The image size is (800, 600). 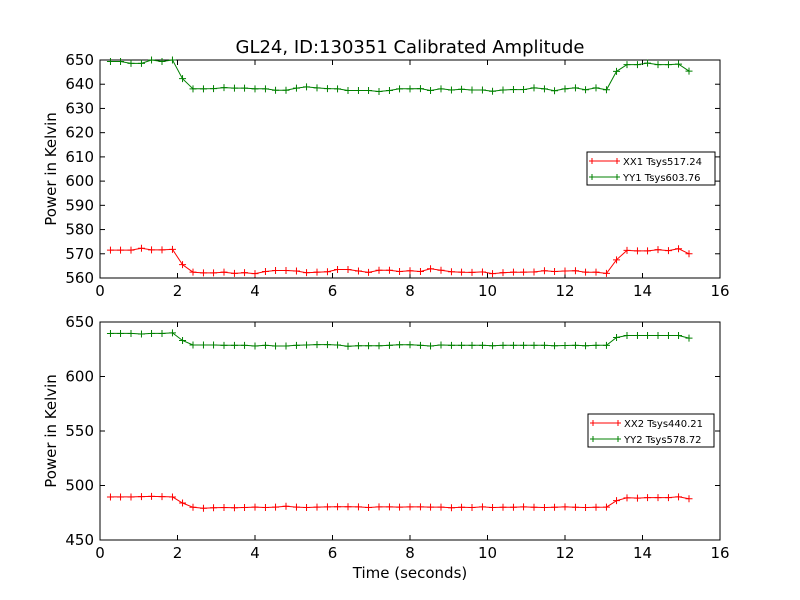 What do you see at coordinates (79, 322) in the screenshot?
I see `y-tick-label: 650` at bounding box center [79, 322].